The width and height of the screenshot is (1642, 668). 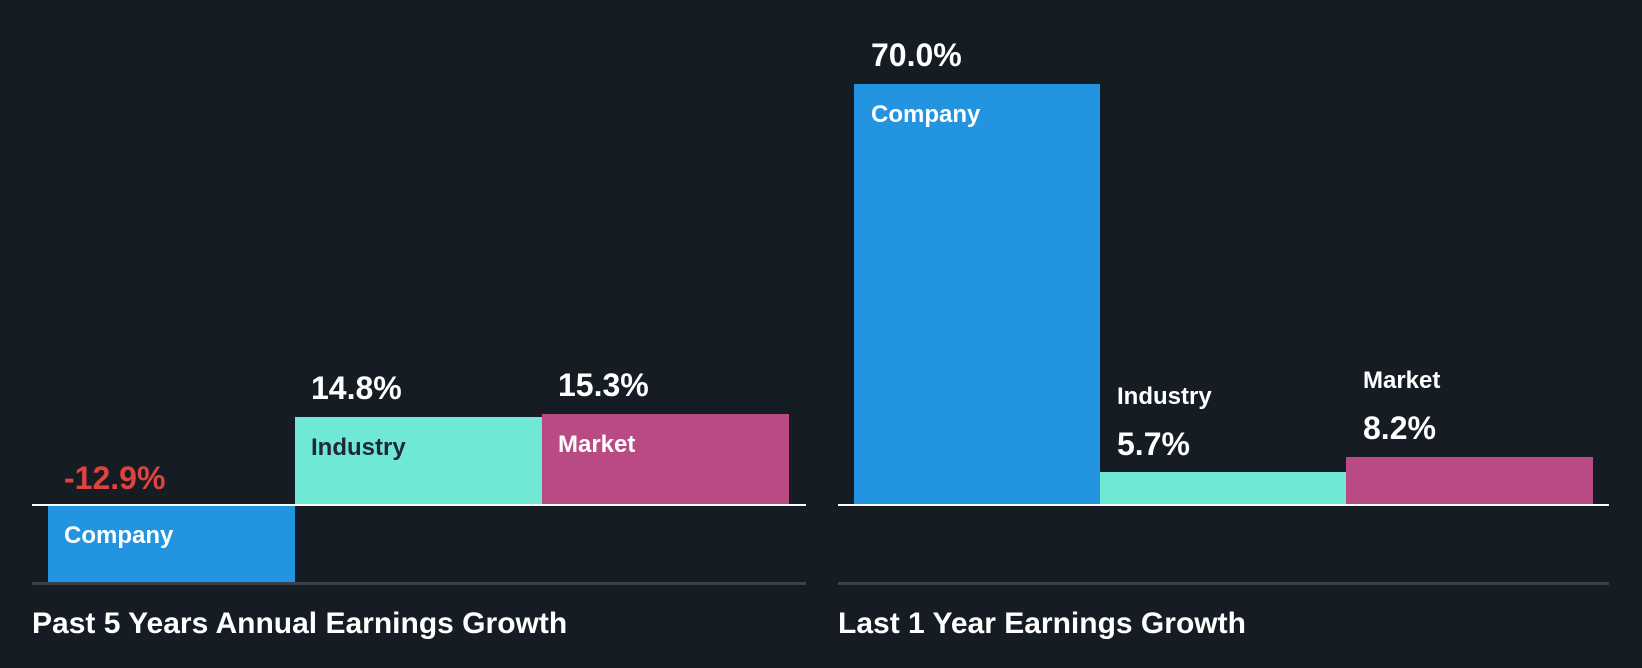 What do you see at coordinates (1164, 396) in the screenshot?
I see `right-industry-label: Industry` at bounding box center [1164, 396].